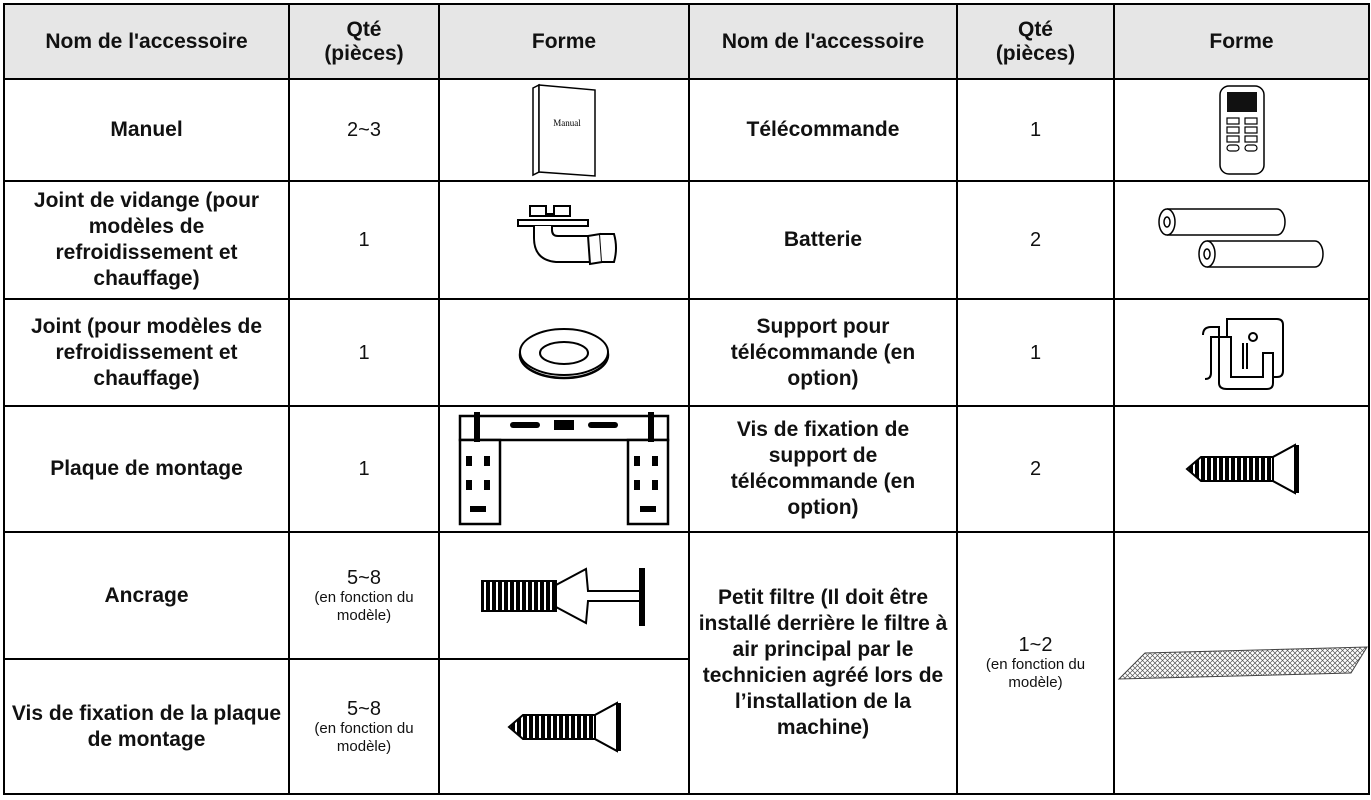 This screenshot has height=800, width=1371. Describe the element at coordinates (567, 123) in the screenshot. I see `manual-label: Manual` at that location.